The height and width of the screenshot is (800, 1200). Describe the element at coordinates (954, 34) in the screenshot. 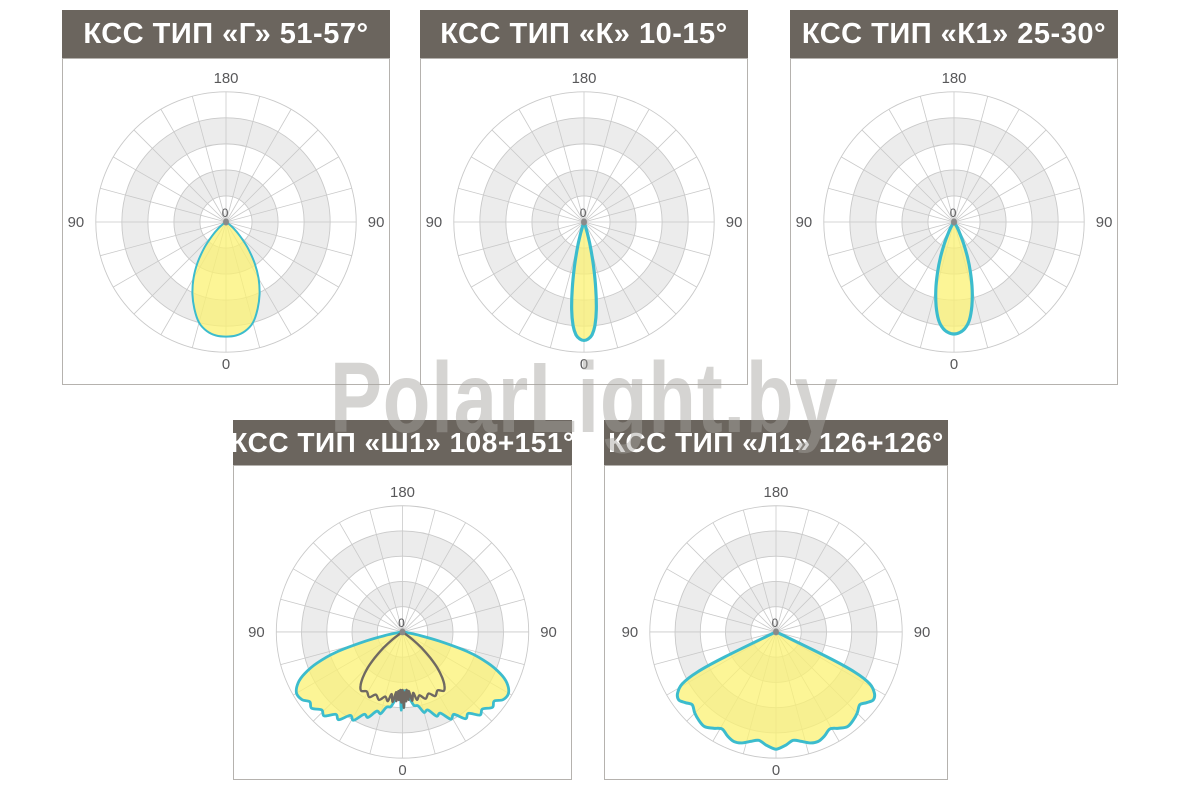

I see `chart-title: КСС ТИП «К1» 25-30°` at that location.